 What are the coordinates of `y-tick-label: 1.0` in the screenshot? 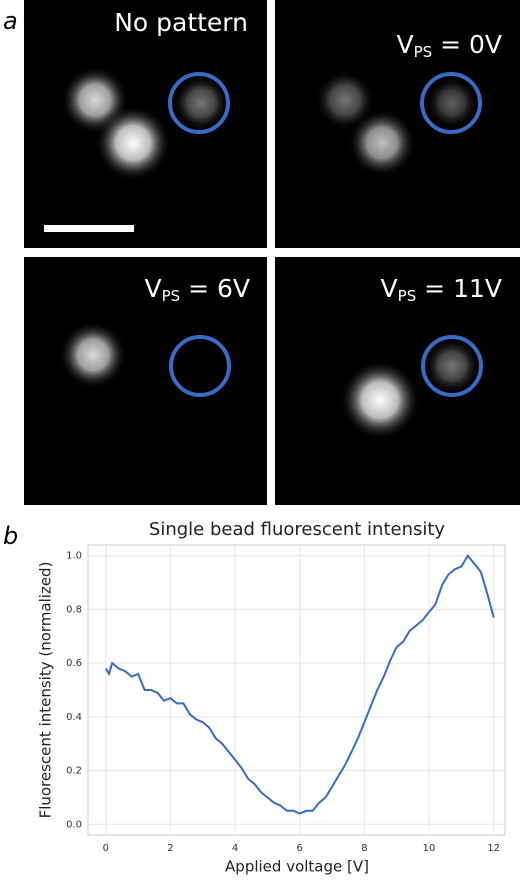 It's located at (74, 556).